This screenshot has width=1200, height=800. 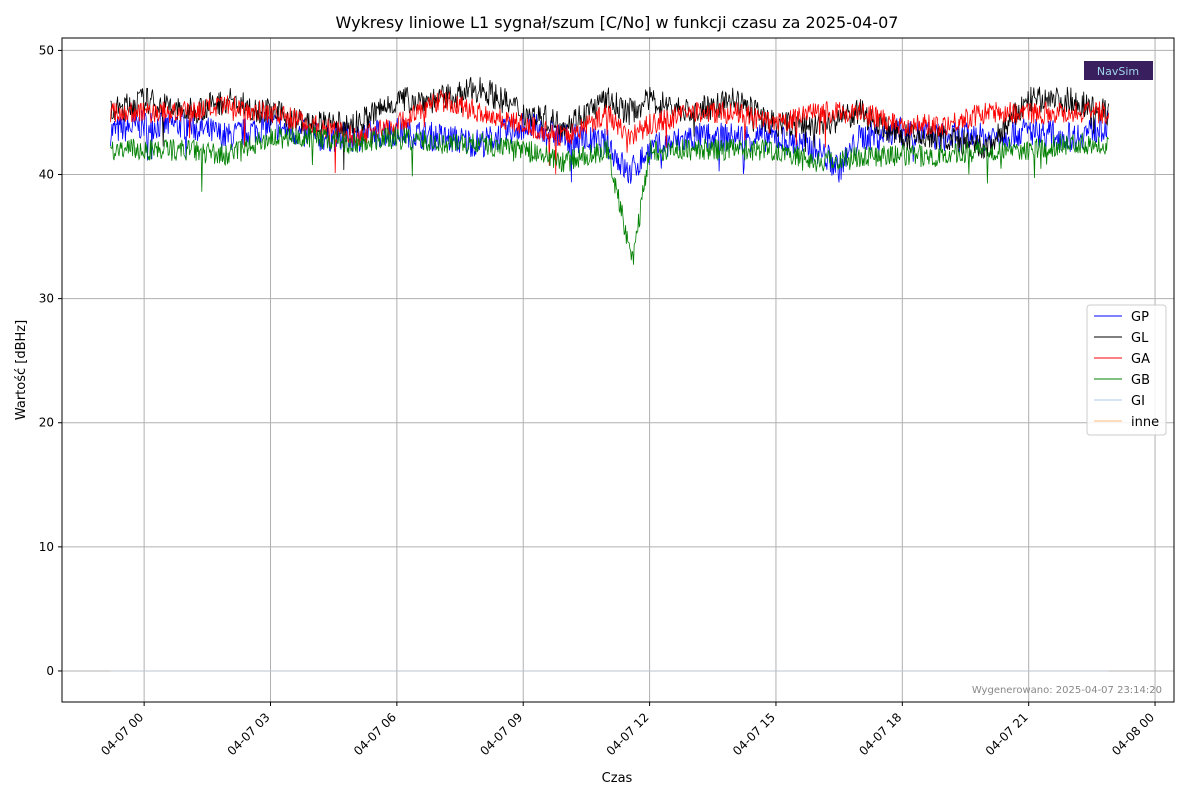 I want to click on legend: GP GL GA GB GI inne, so click(x=1126, y=370).